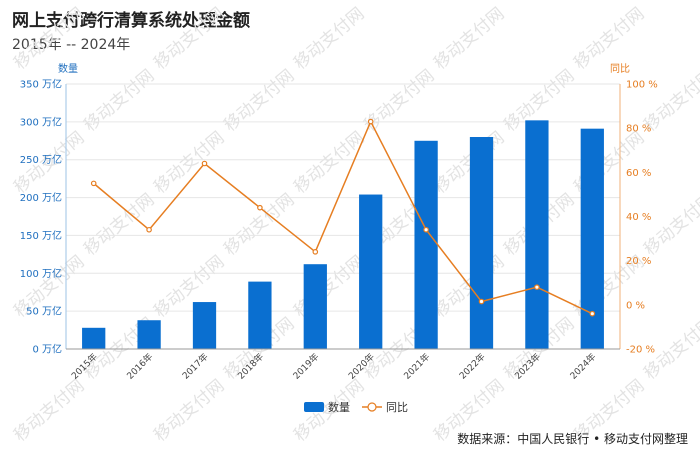  What do you see at coordinates (426, 229) in the screenshot?
I see `yoy-point-2021年` at bounding box center [426, 229].